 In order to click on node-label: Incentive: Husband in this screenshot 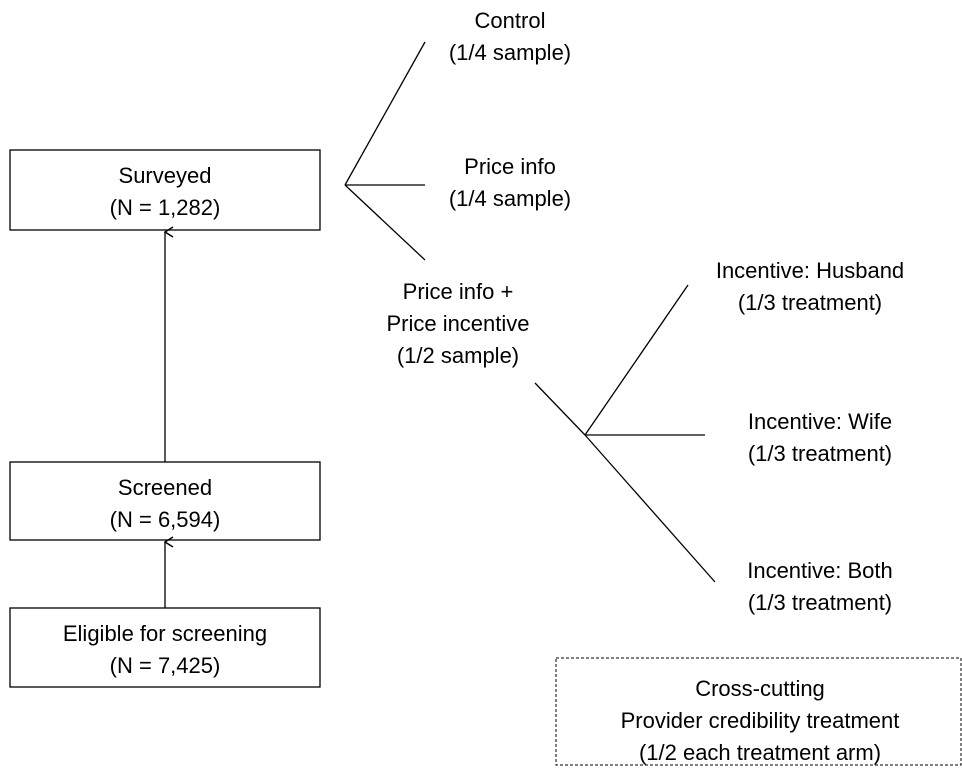, I will do `click(810, 270)`.